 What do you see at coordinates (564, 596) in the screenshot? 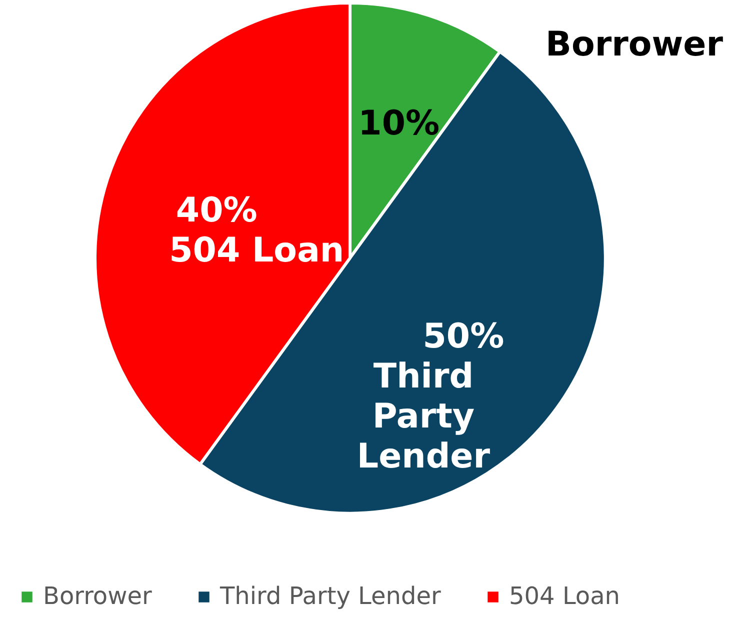
I see `legend-label: 504 Loan` at bounding box center [564, 596].